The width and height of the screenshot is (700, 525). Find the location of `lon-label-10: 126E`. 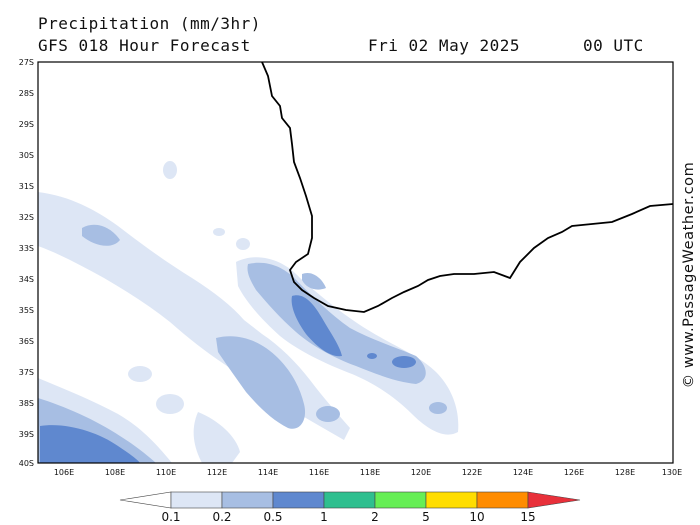

lon-label-10: 126E is located at coordinates (574, 472).